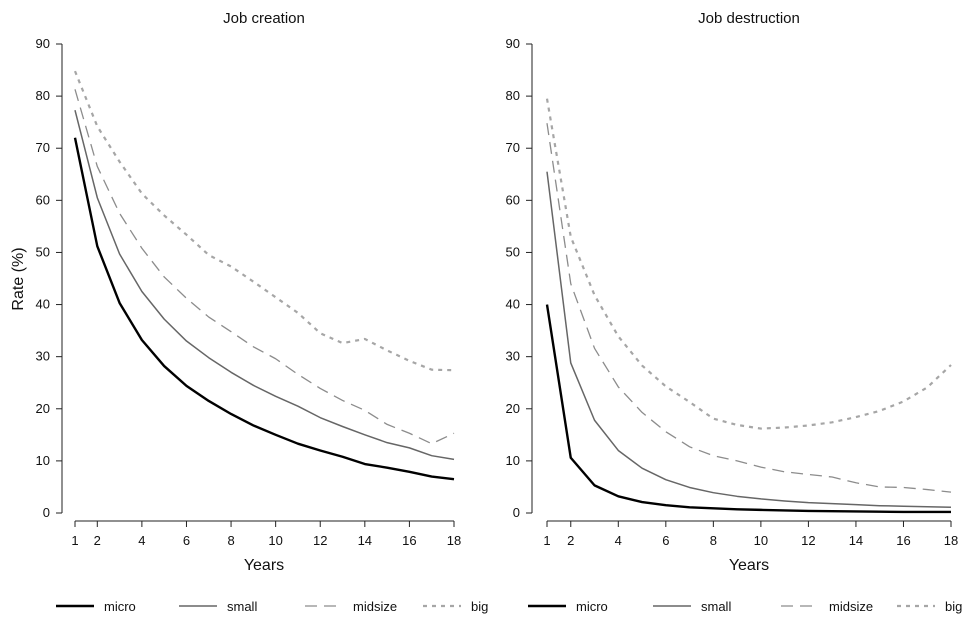  Describe the element at coordinates (951, 540) in the screenshot. I see `panel-2-x-tick-label: 18` at that location.